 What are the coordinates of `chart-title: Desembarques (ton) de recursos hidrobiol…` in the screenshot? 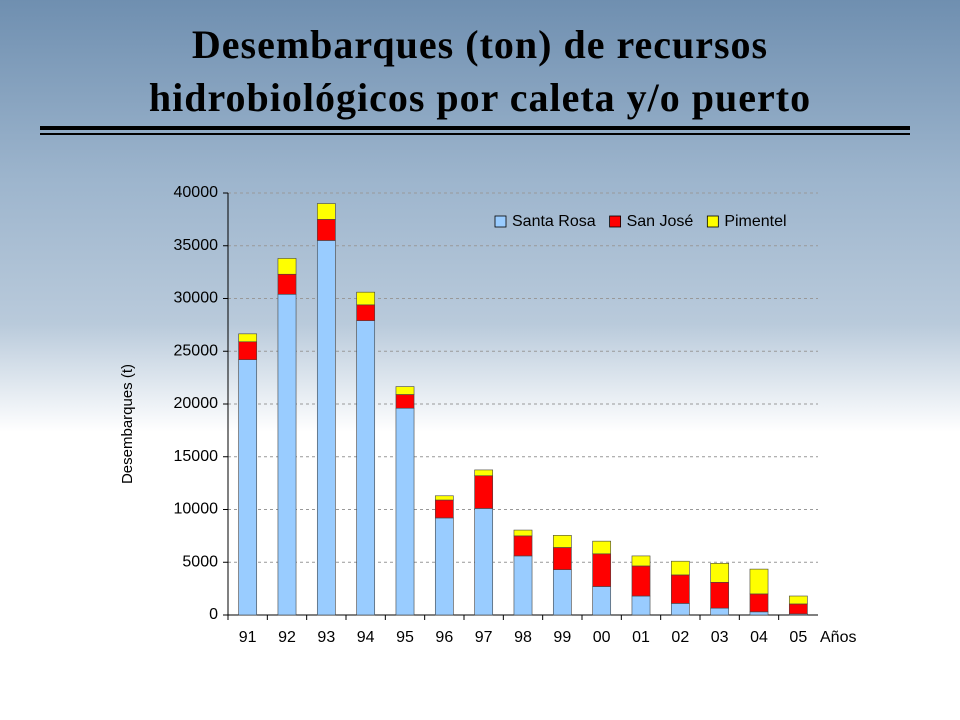 It's located at (480, 71).